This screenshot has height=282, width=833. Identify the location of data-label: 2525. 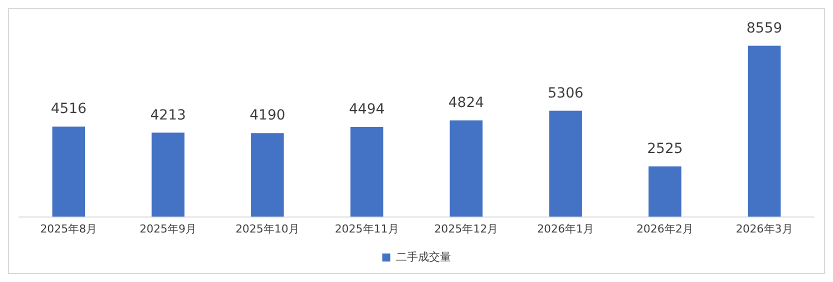
(665, 148).